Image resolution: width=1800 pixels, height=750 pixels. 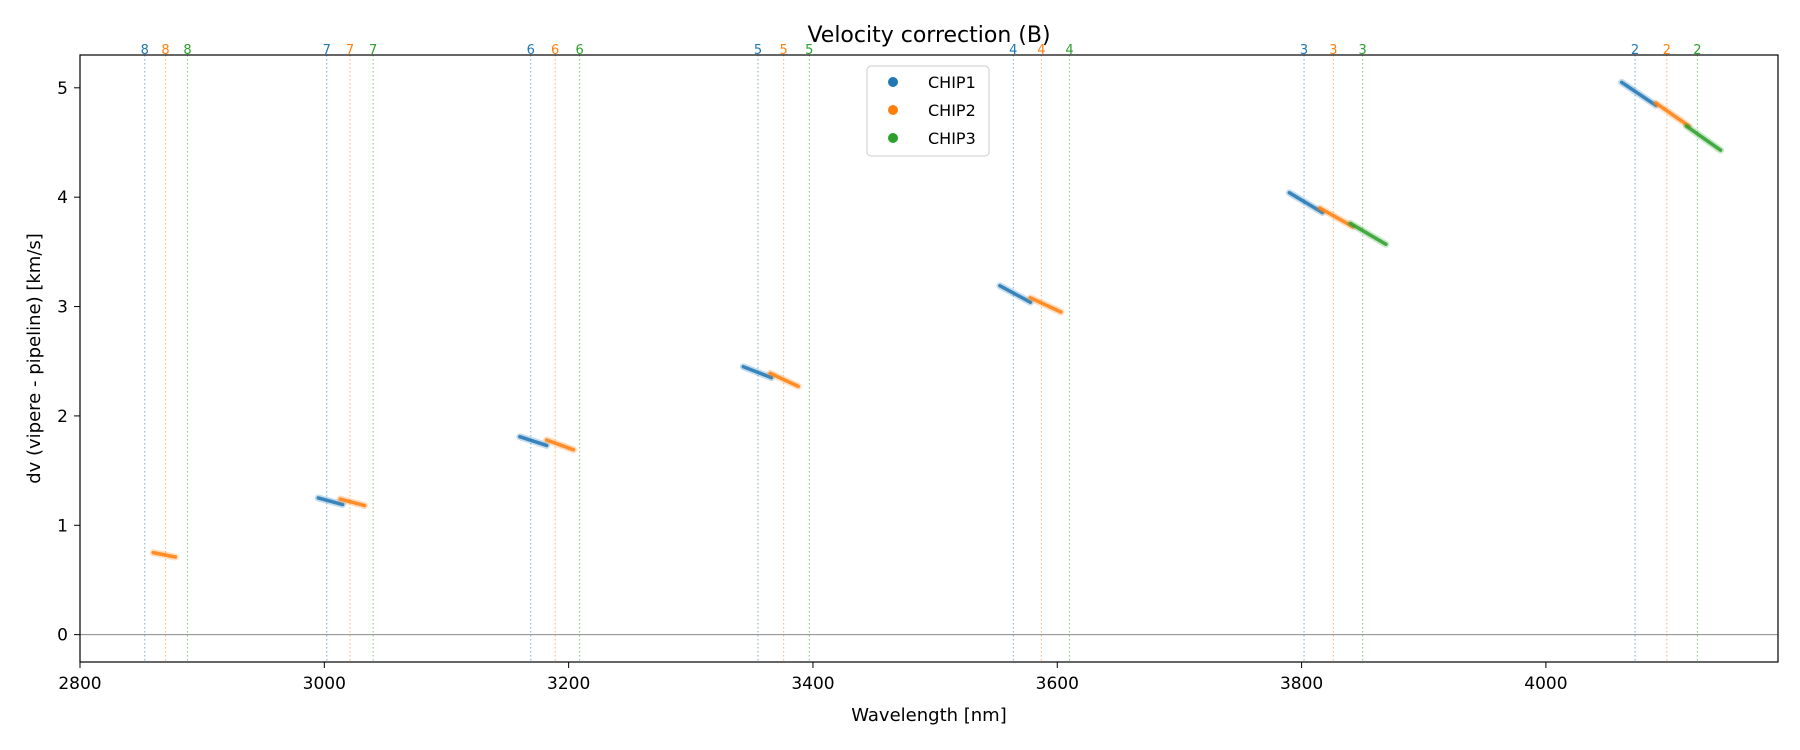 What do you see at coordinates (1057, 684) in the screenshot?
I see `x-tick-label-3600: 3600` at bounding box center [1057, 684].